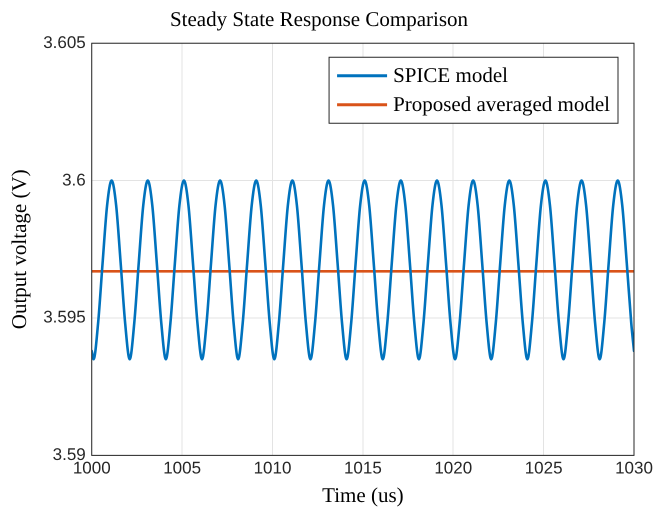  I want to click on x-axis-title: Time (us), so click(363, 494).